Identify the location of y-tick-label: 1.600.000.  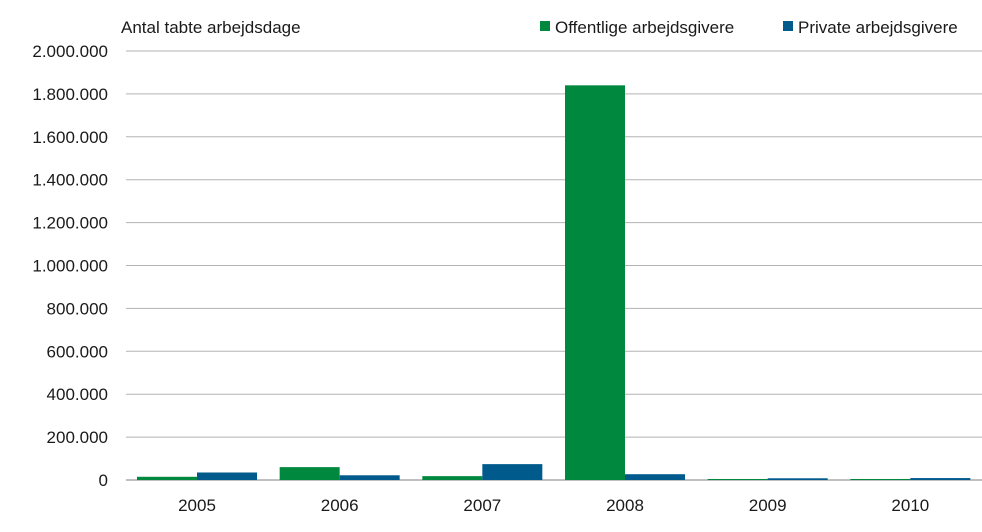
(70, 137).